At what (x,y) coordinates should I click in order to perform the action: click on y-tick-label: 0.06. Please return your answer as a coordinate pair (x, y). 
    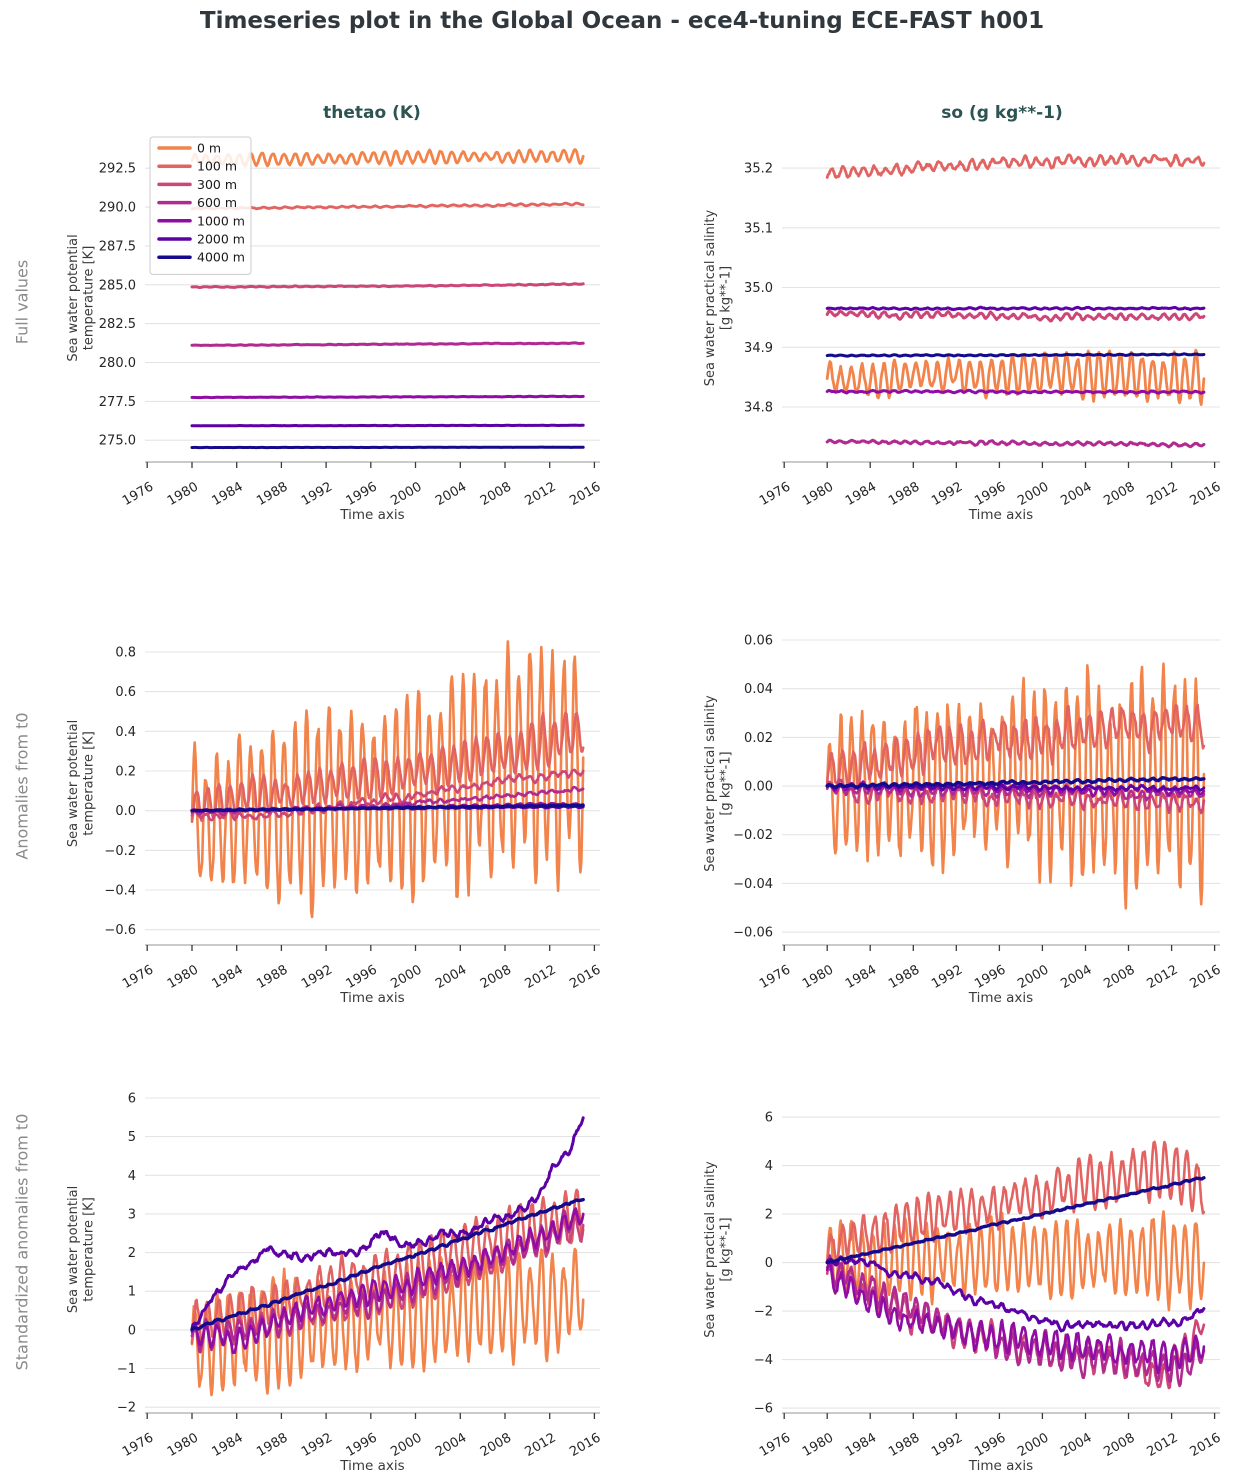
    Looking at the image, I should click on (758, 641).